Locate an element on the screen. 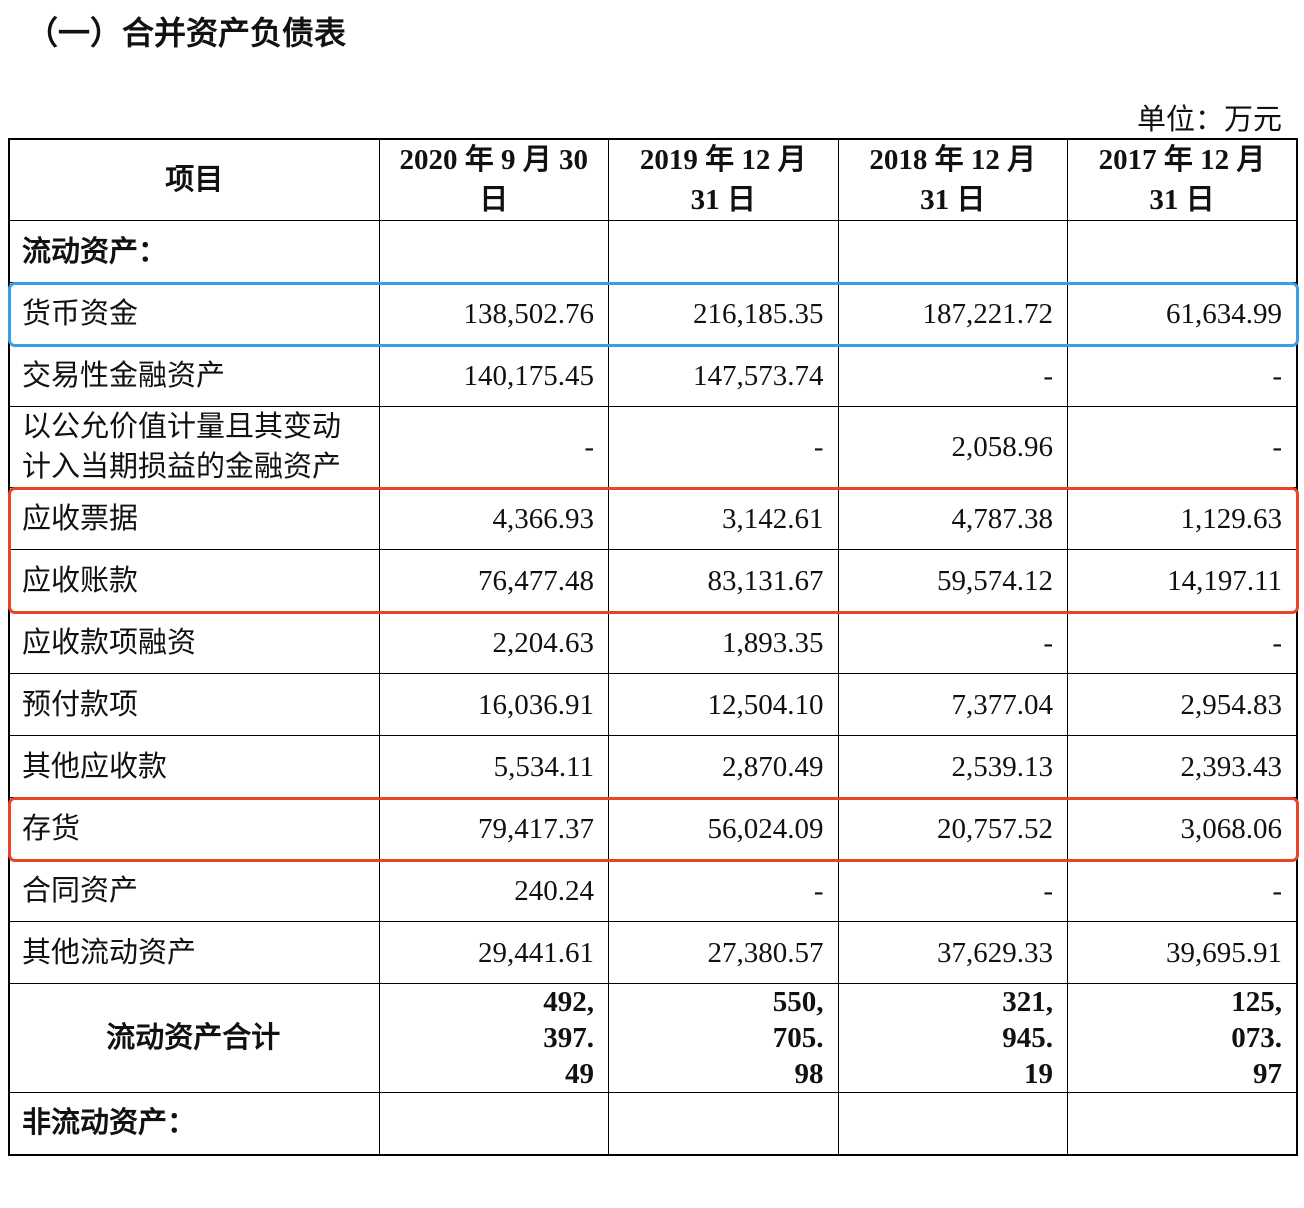 This screenshot has height=1208, width=1304. value-cell: 2,393.43 is located at coordinates (1182, 766).